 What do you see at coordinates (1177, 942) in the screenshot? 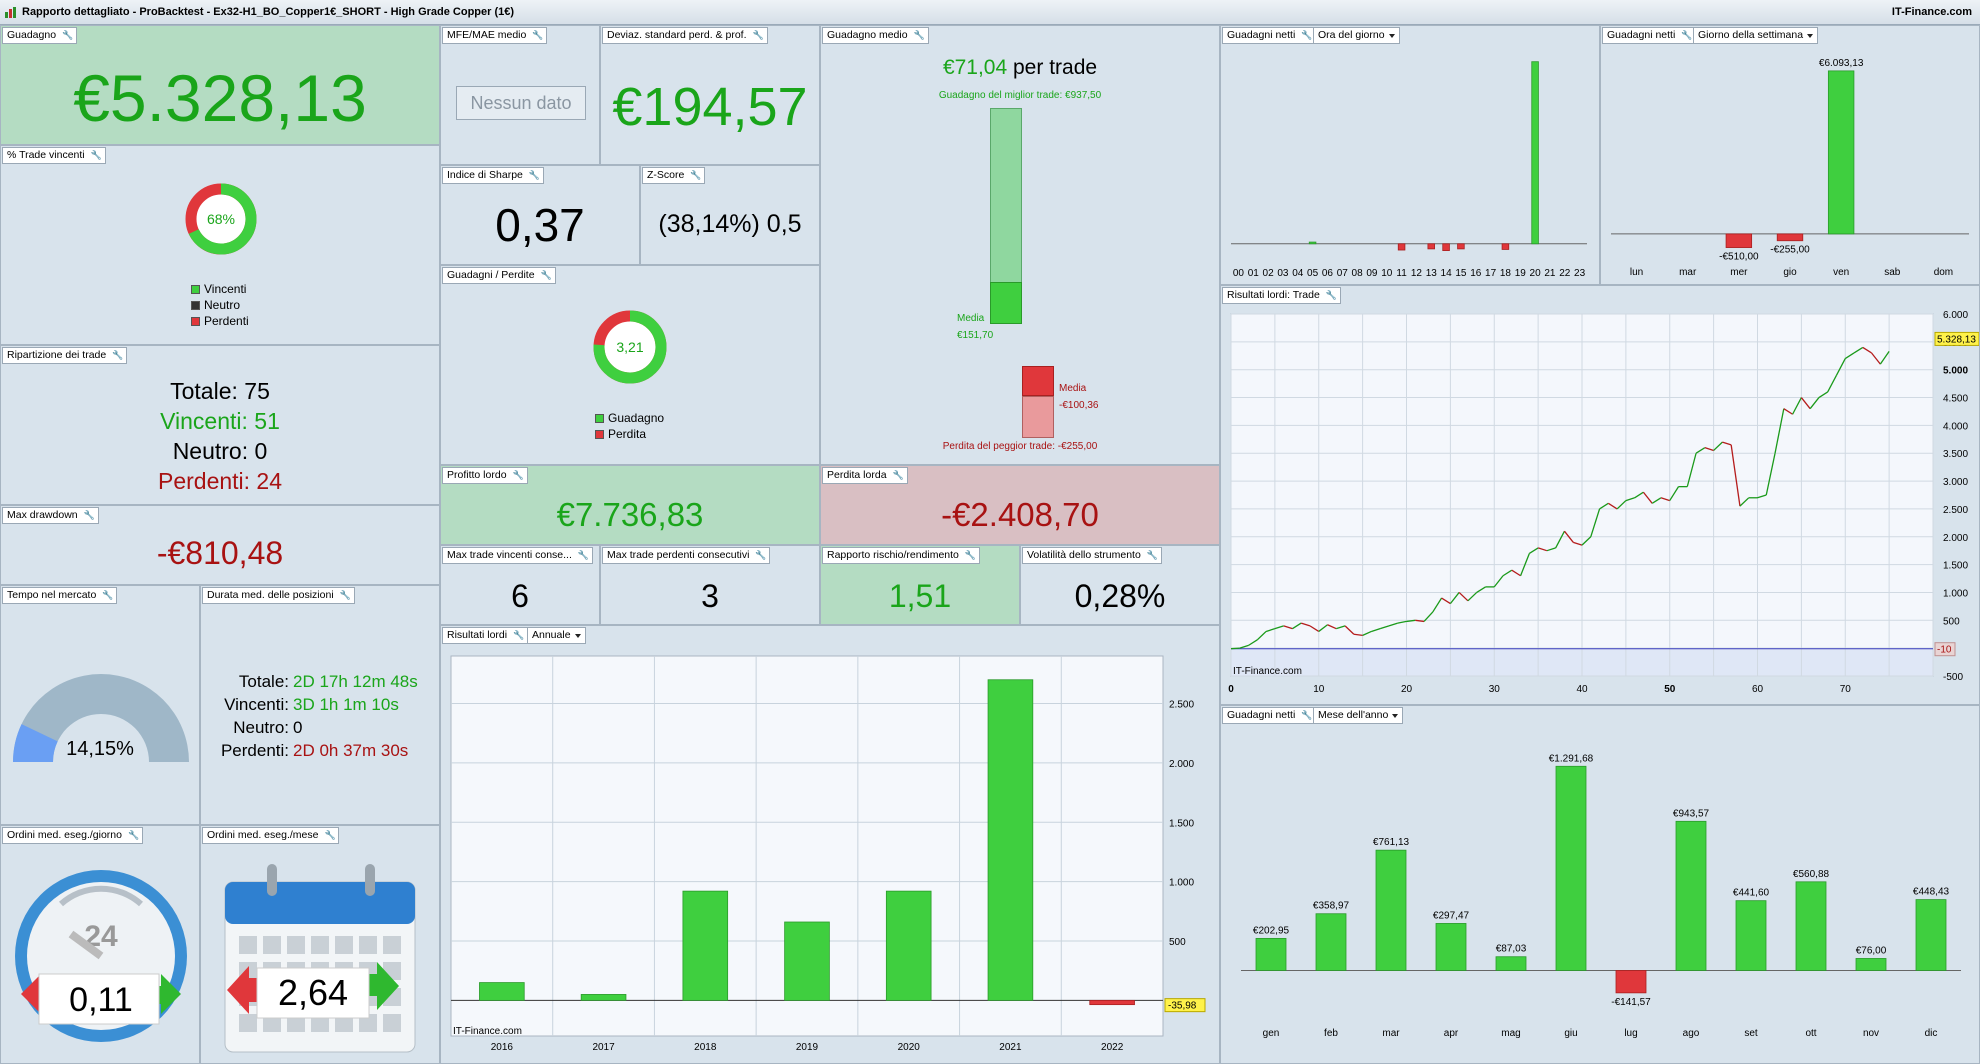
I see `y-tick-label: 500` at bounding box center [1177, 942].